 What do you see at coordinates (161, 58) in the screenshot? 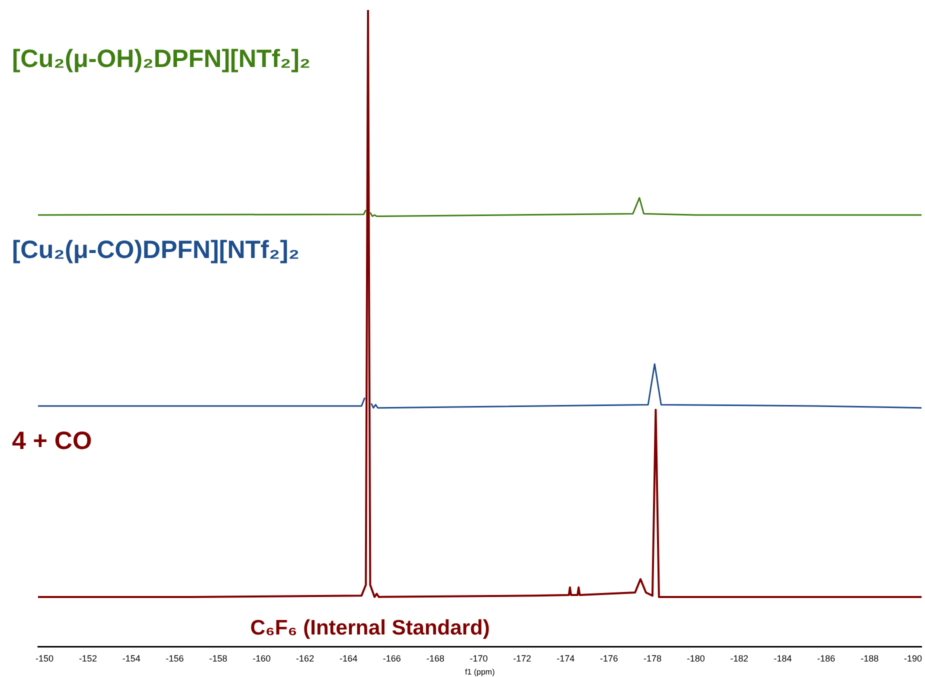
I see `text: [Cu₂(μ-OH)₂DPFN][NTf₂]₂` at bounding box center [161, 58].